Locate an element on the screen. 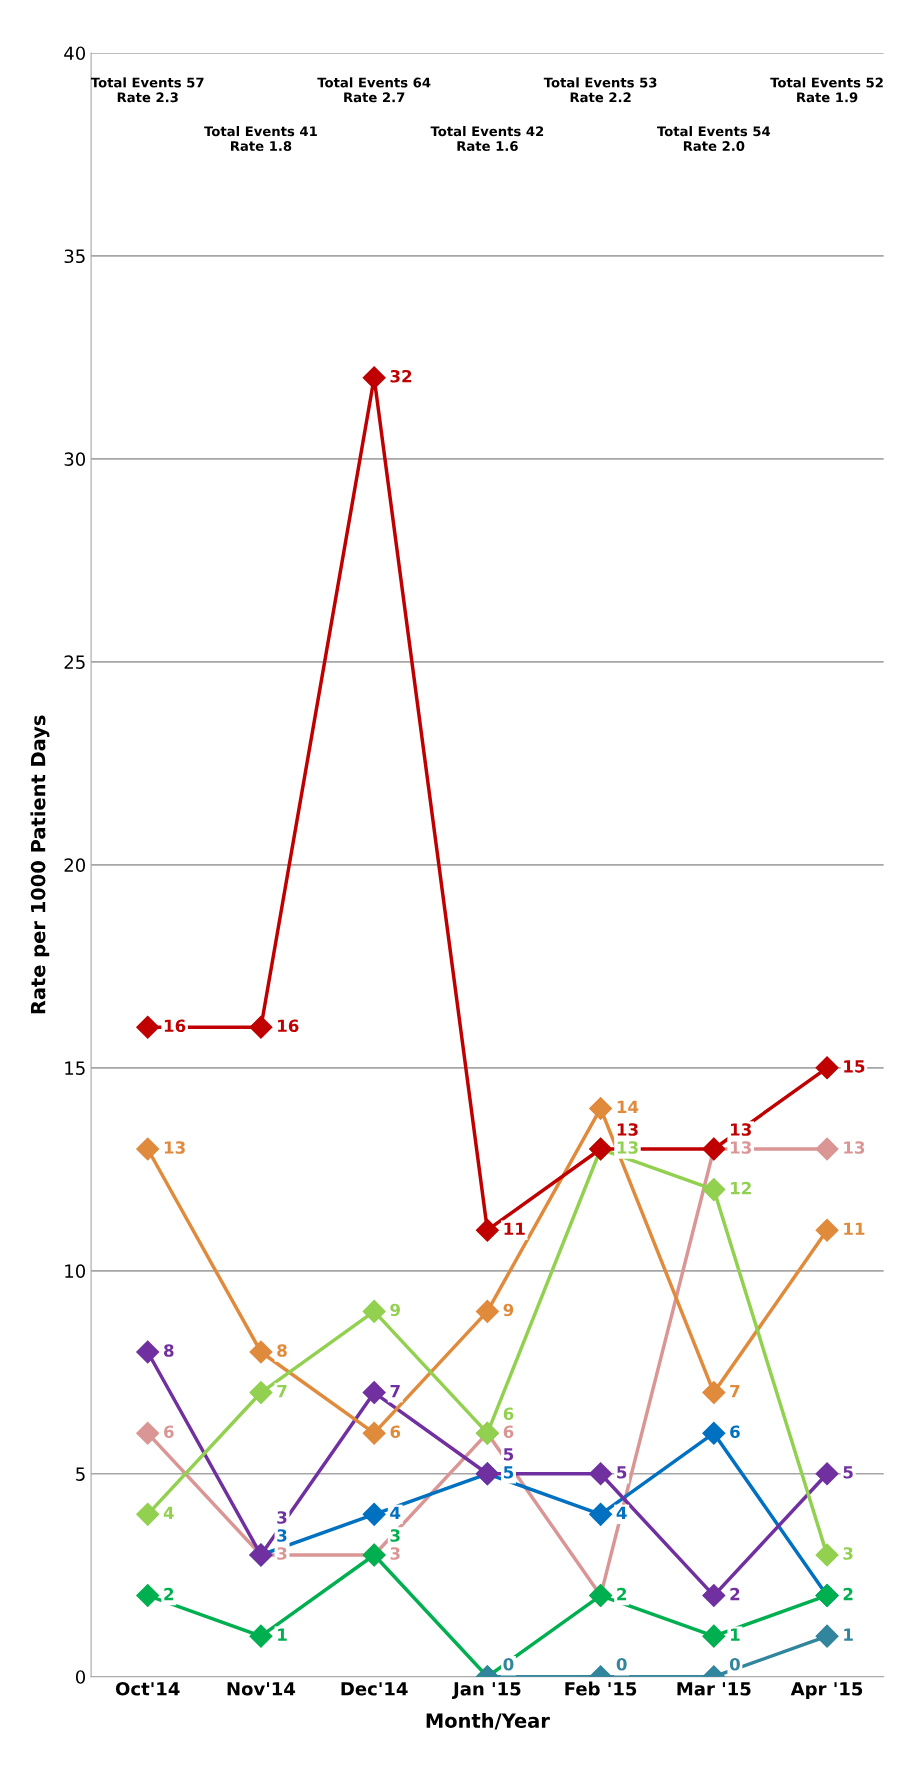 This screenshot has height=1765, width=911. data-label: 32 is located at coordinates (401, 376).